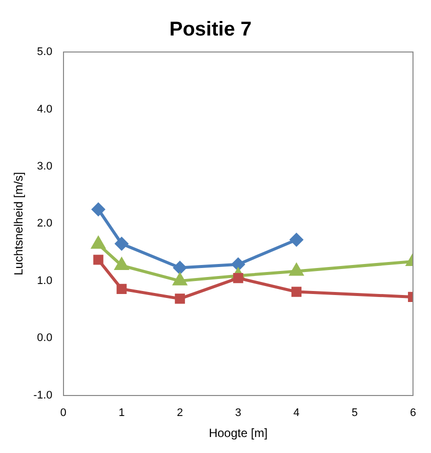  What do you see at coordinates (44, 109) in the screenshot?
I see `y-tick-label: 4.0` at bounding box center [44, 109].